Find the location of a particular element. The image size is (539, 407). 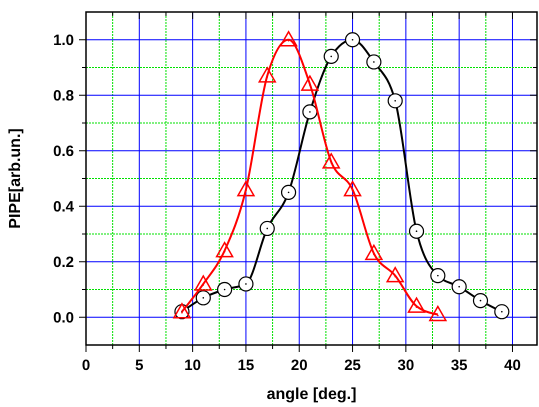

x-tick-label: 0 is located at coordinates (86, 365).